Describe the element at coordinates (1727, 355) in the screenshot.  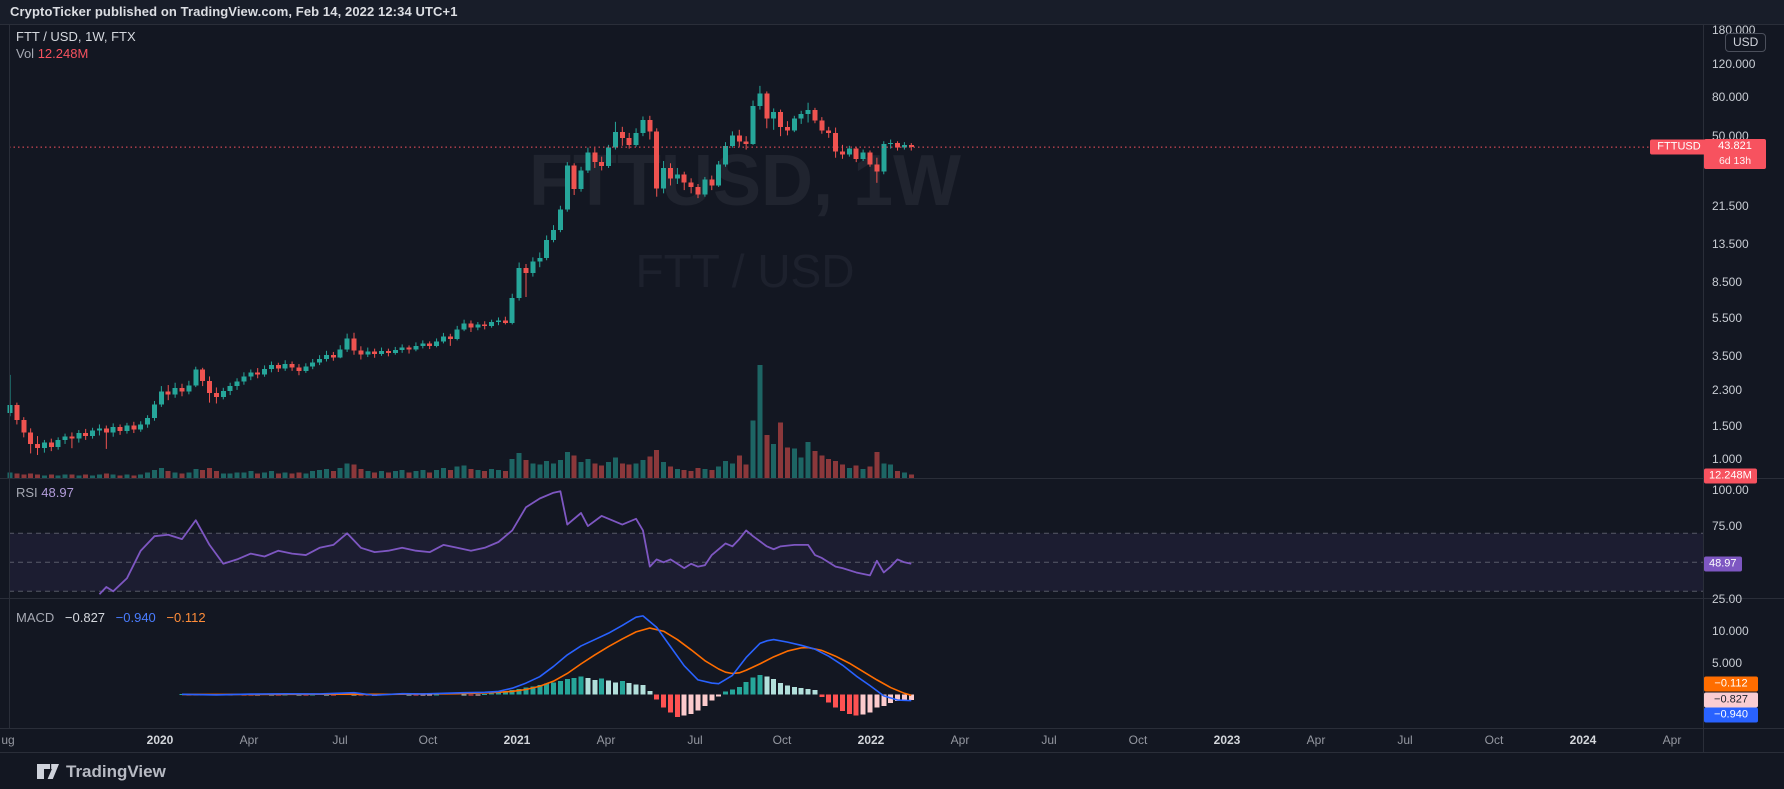
I see `price-tick: 3.500` at that location.